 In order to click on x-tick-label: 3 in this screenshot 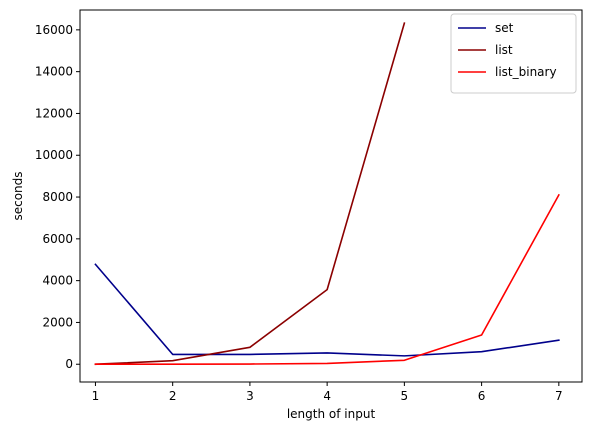, I will do `click(250, 396)`.